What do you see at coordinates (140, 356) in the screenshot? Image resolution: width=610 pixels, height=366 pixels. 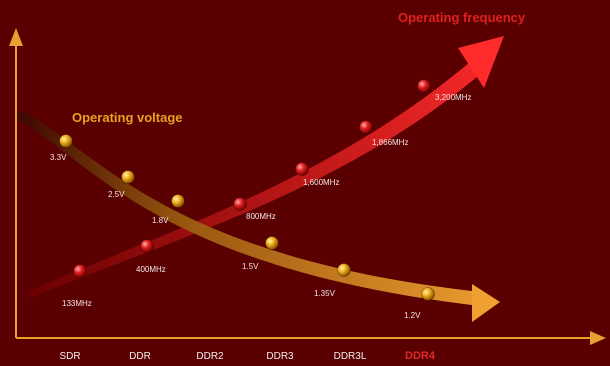 I see `x-tick-ddr: DDR` at bounding box center [140, 356].